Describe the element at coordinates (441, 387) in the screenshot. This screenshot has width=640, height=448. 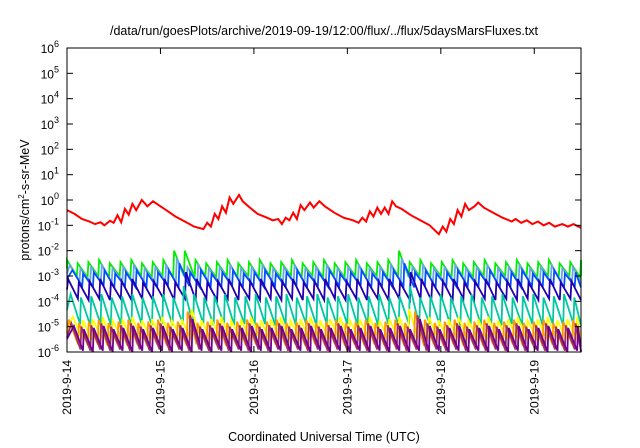
I see `x-tick-label: 2019-9-18` at that location.